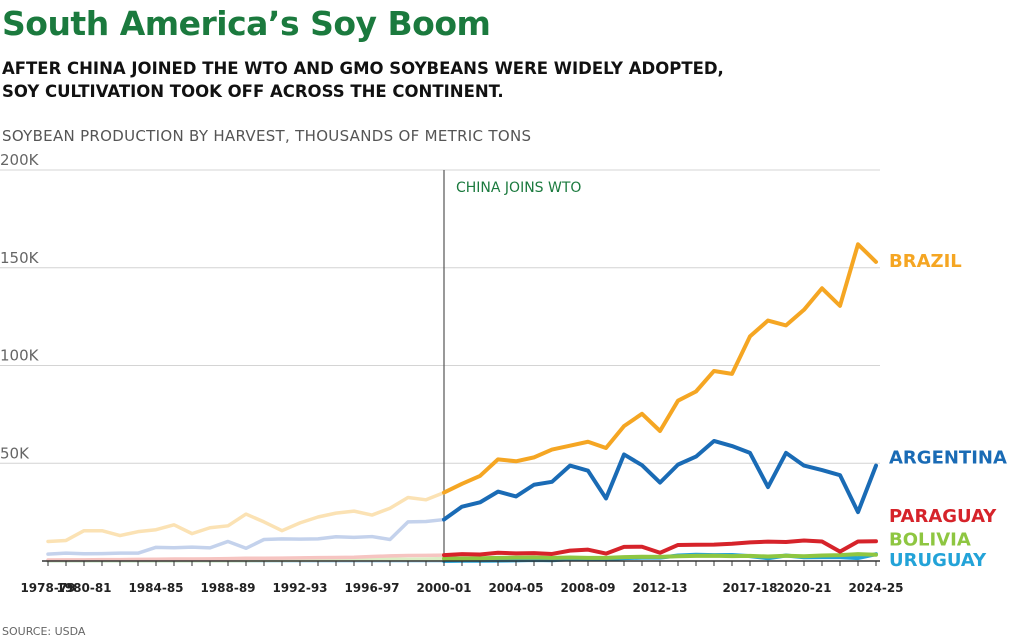 This screenshot has width=1024, height=642. What do you see at coordinates (299, 588) in the screenshot?
I see `x-tick-label: 1992-93` at bounding box center [299, 588].